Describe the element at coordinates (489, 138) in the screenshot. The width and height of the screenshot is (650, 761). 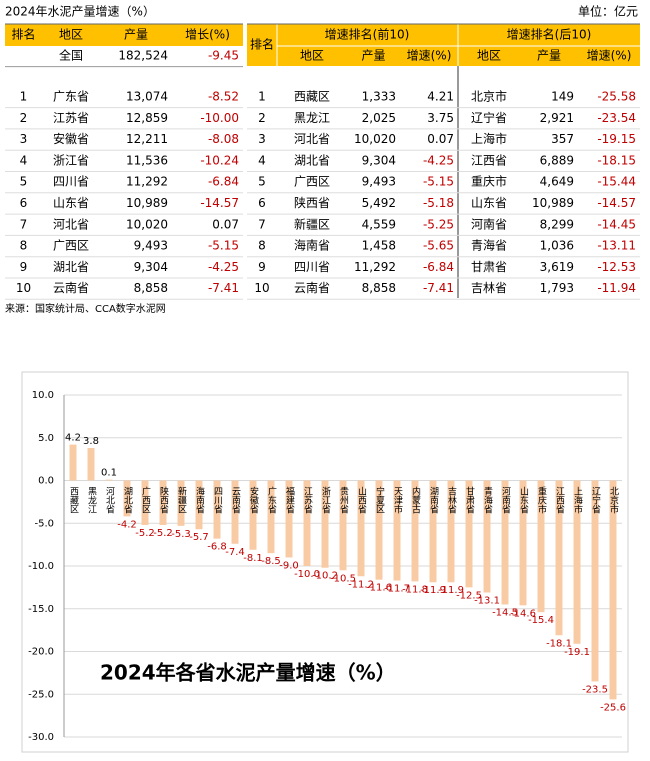
I see `table-cell: 上海市` at that location.